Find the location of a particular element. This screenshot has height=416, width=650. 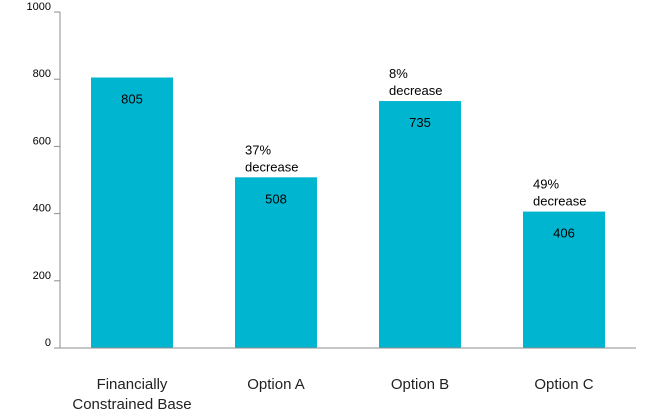

y-tick-label: 0 is located at coordinates (48, 343).